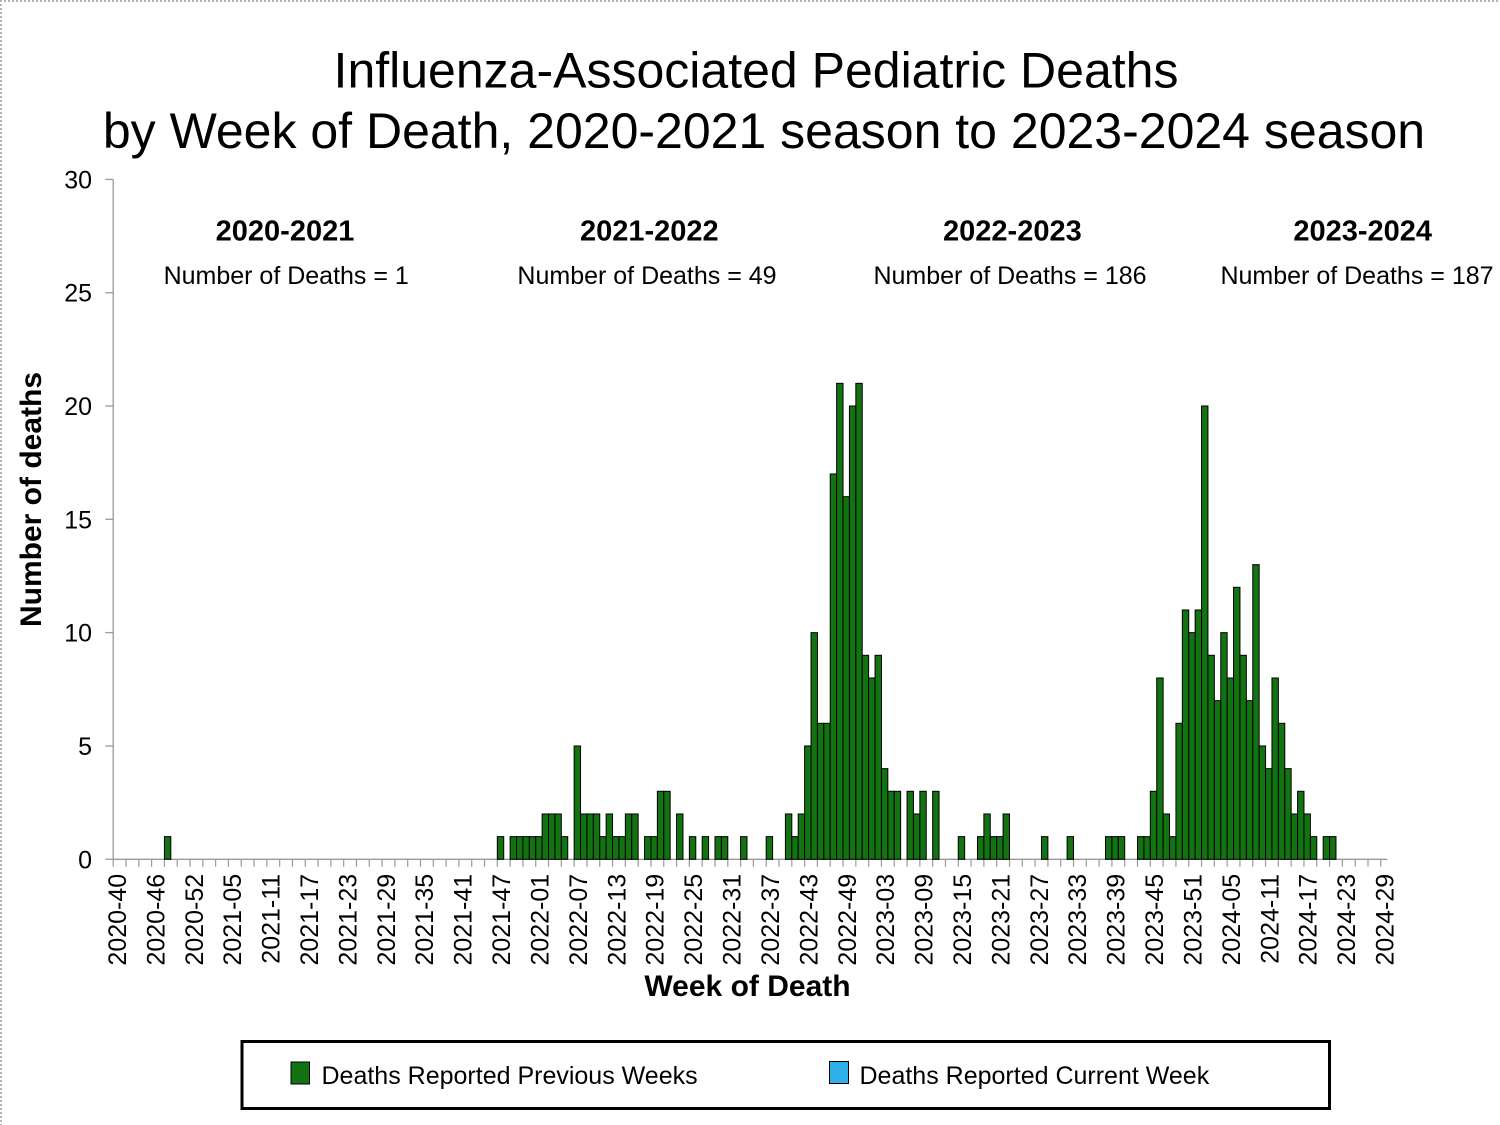 The width and height of the screenshot is (1500, 1125). What do you see at coordinates (771, 920) in the screenshot?
I see `svg-text: 2022-37` at bounding box center [771, 920].